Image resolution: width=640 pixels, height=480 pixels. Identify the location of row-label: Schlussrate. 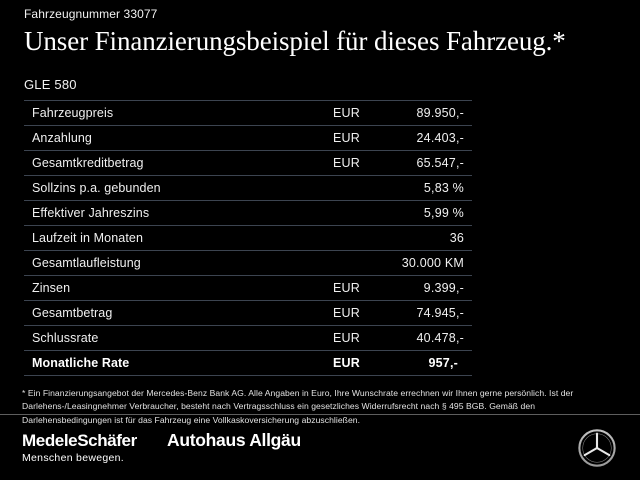
(164, 338).